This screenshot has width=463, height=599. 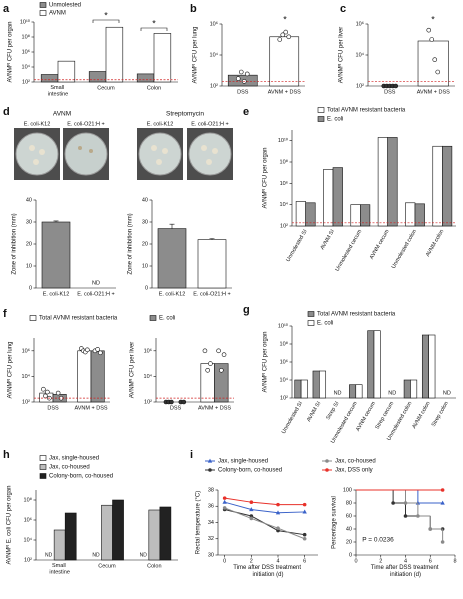 I want to click on panel-letter: e, so click(x=246, y=112).